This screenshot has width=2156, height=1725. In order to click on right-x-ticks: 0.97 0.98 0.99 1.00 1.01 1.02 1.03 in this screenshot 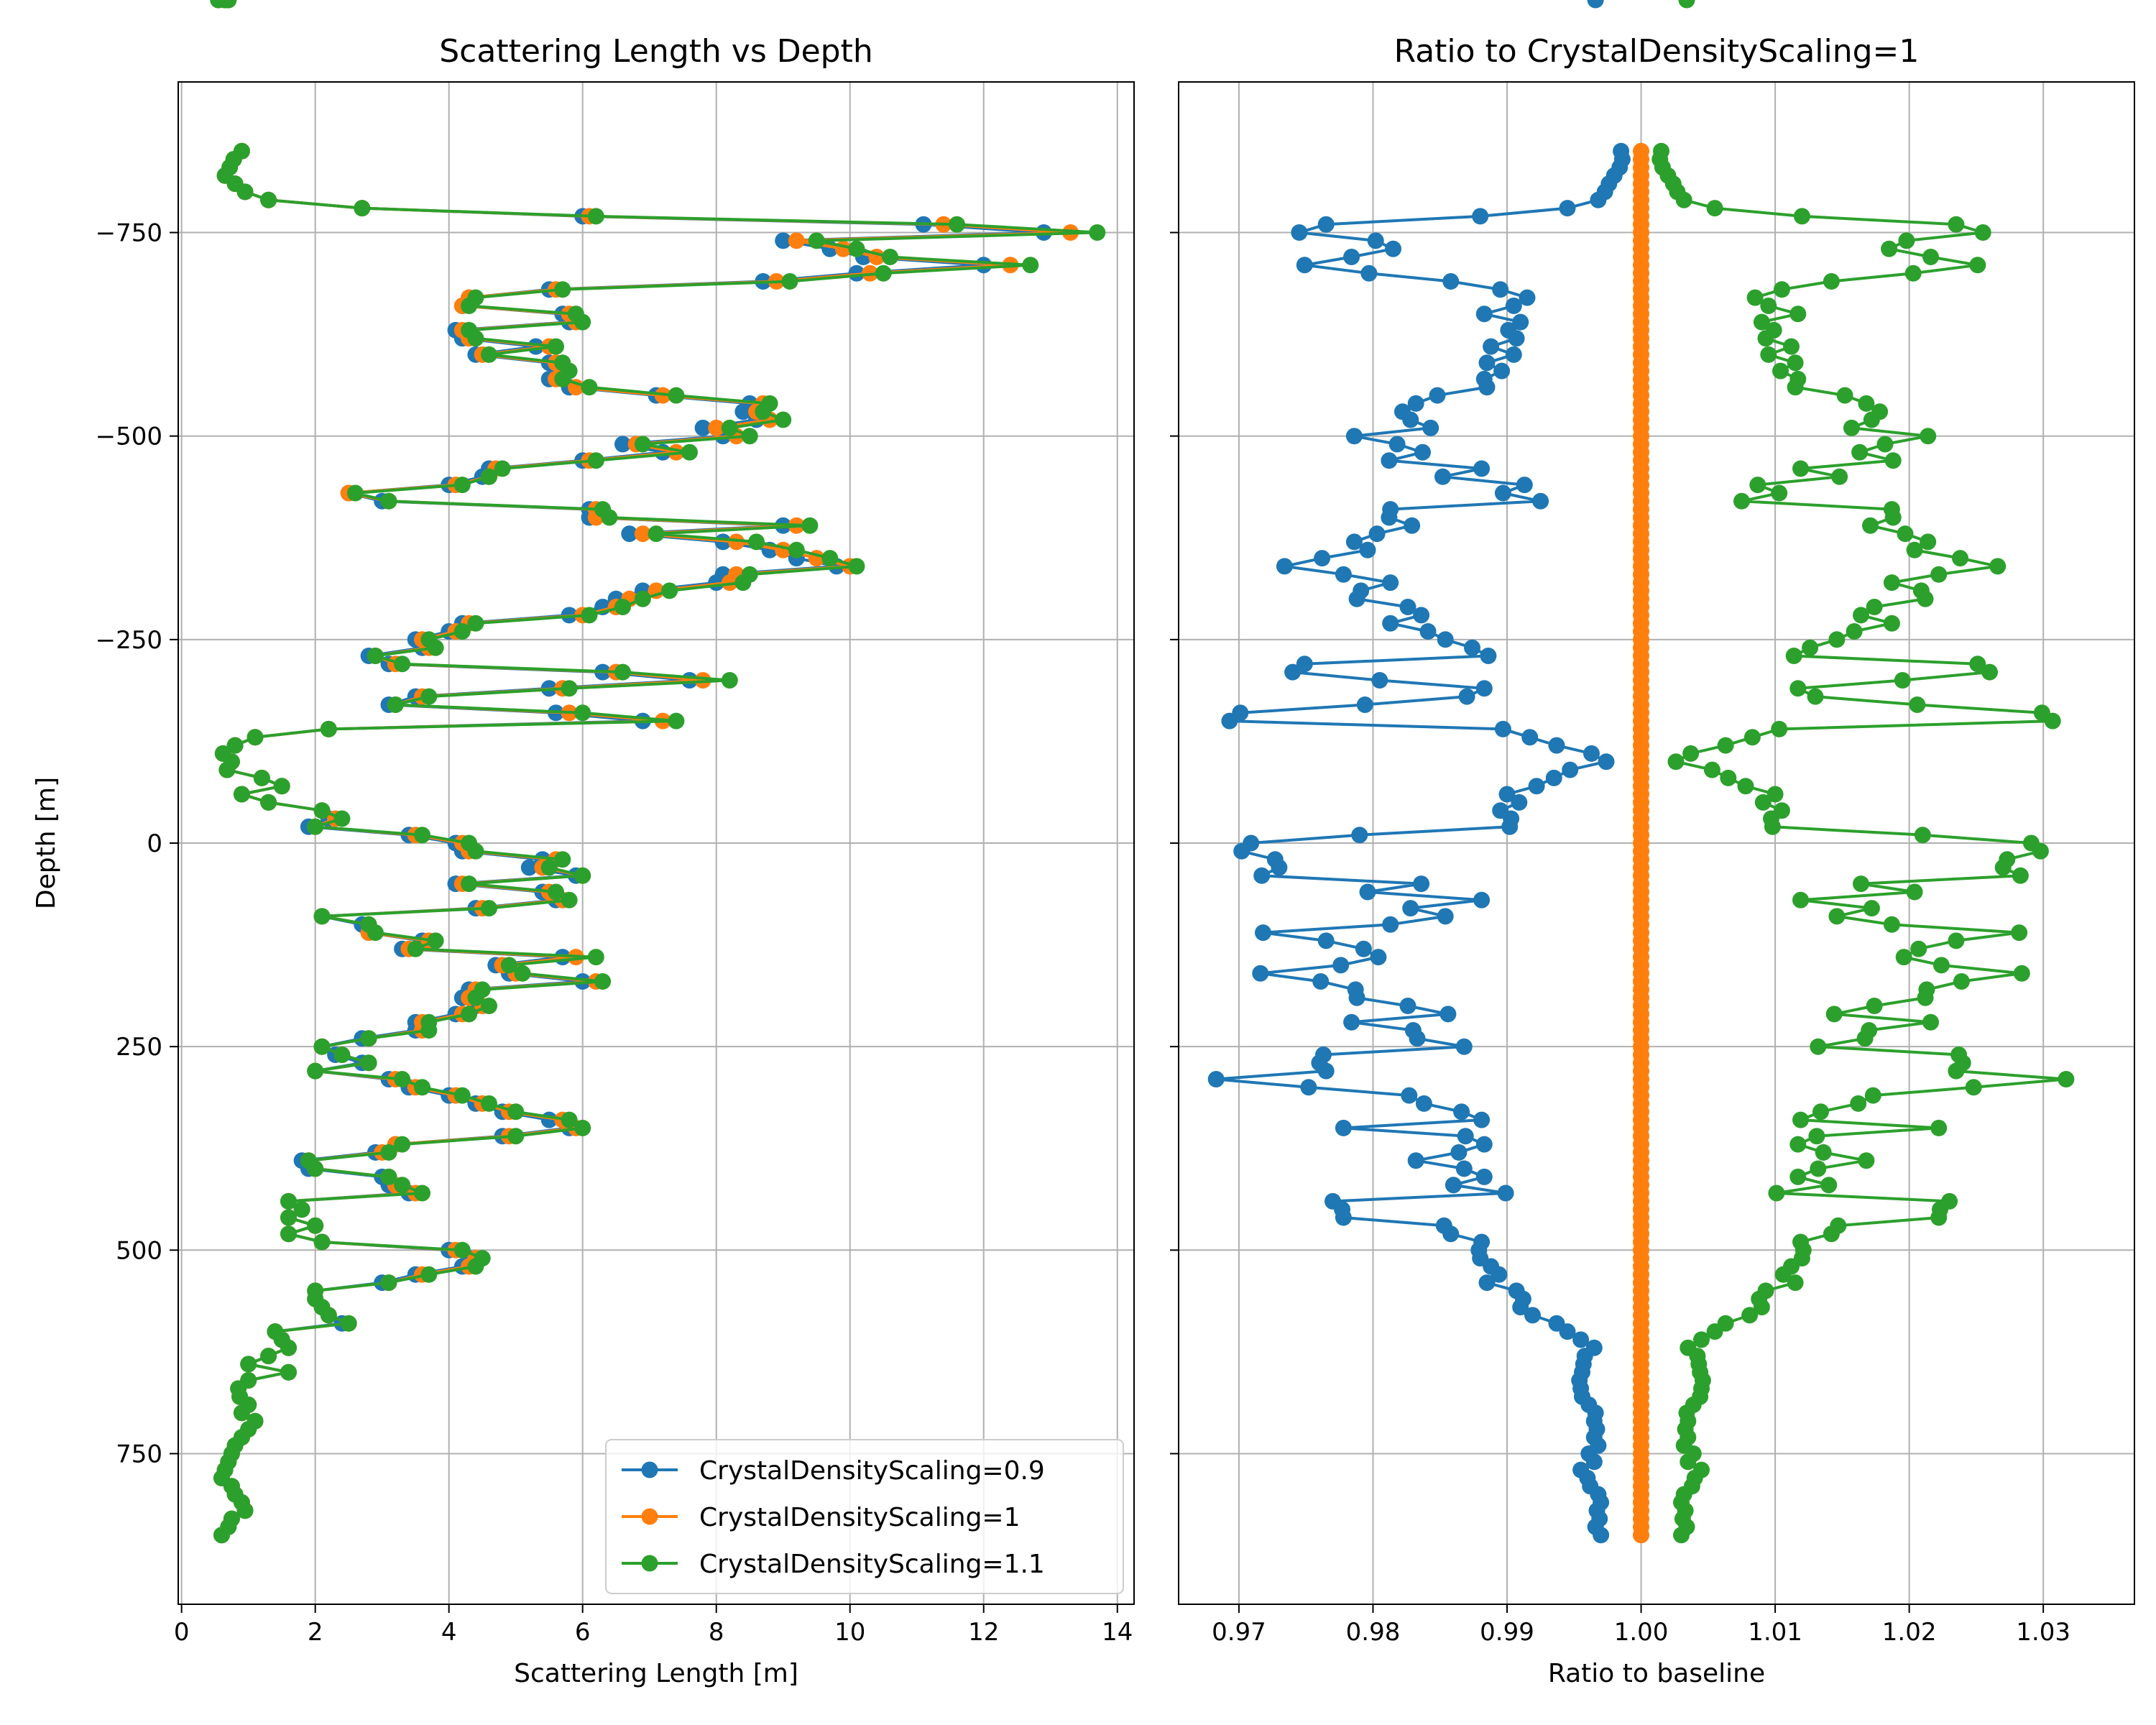, I will do `click(1641, 1625)`.